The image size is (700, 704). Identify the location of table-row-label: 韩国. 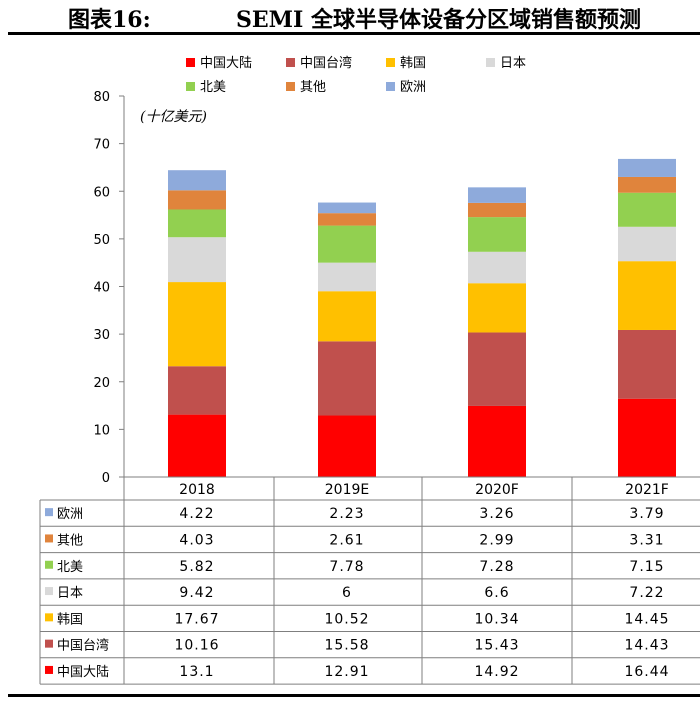
(70, 619).